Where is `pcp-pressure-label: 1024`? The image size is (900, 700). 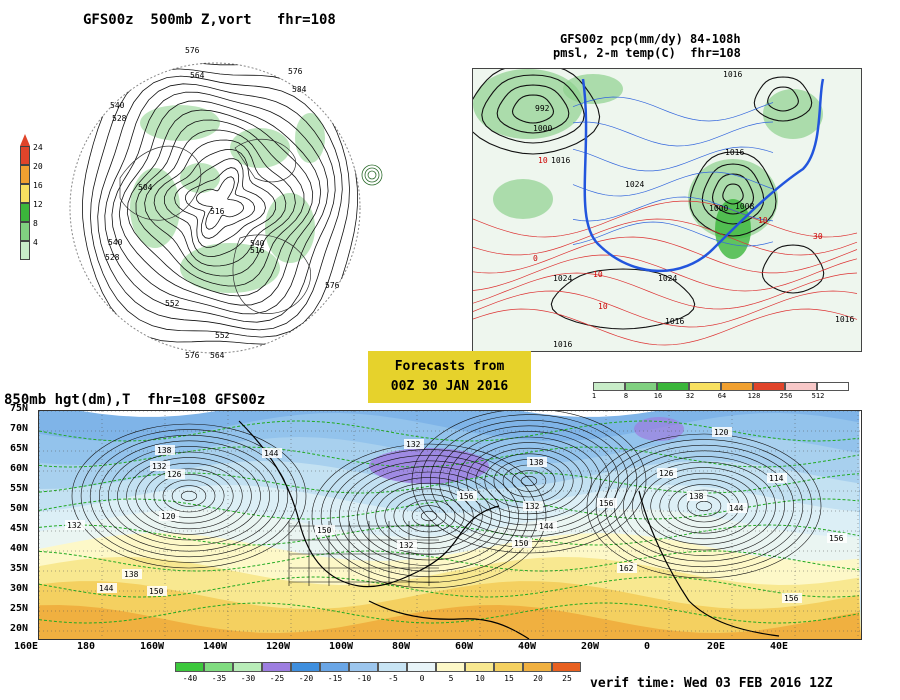
pcp-pressure-label: 1024 is located at coordinates (634, 184).